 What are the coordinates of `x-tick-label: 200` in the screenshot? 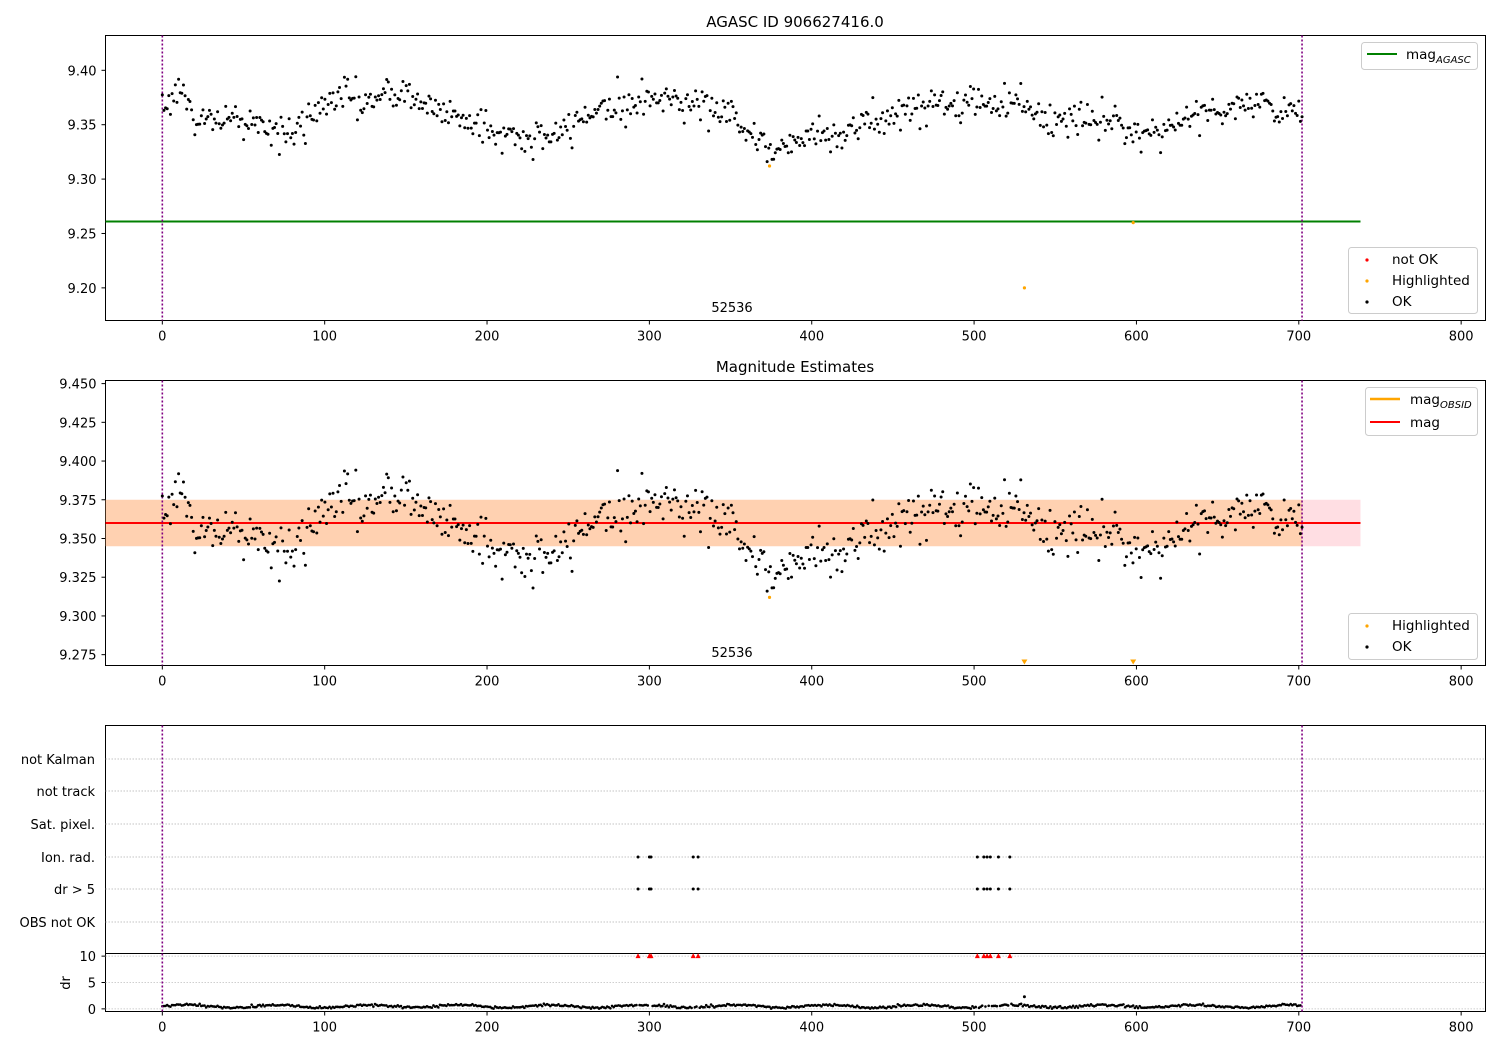 It's located at (487, 682).